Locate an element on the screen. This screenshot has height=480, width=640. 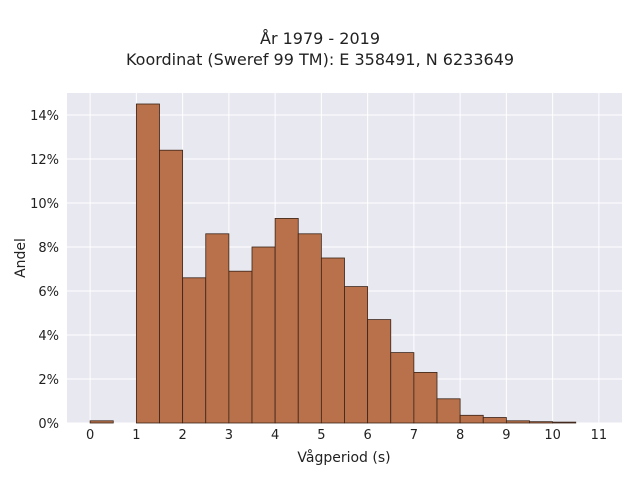
y-tick-label: 12% is located at coordinates (44, 160).